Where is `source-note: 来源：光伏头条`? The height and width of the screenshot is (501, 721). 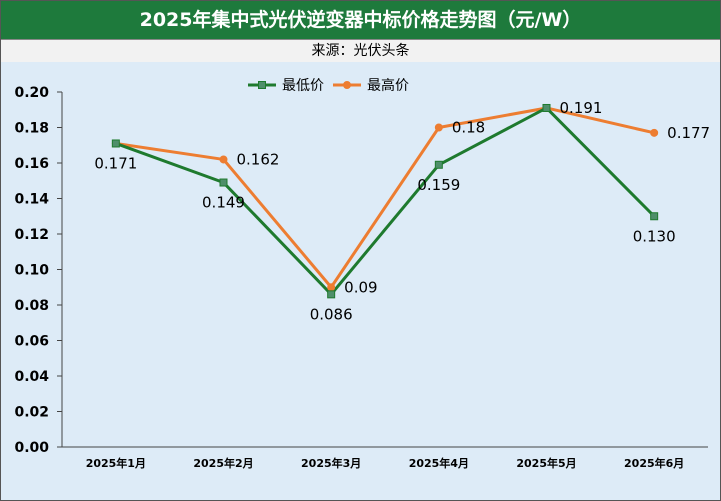
source-note: 来源：光伏头条 is located at coordinates (360, 51).